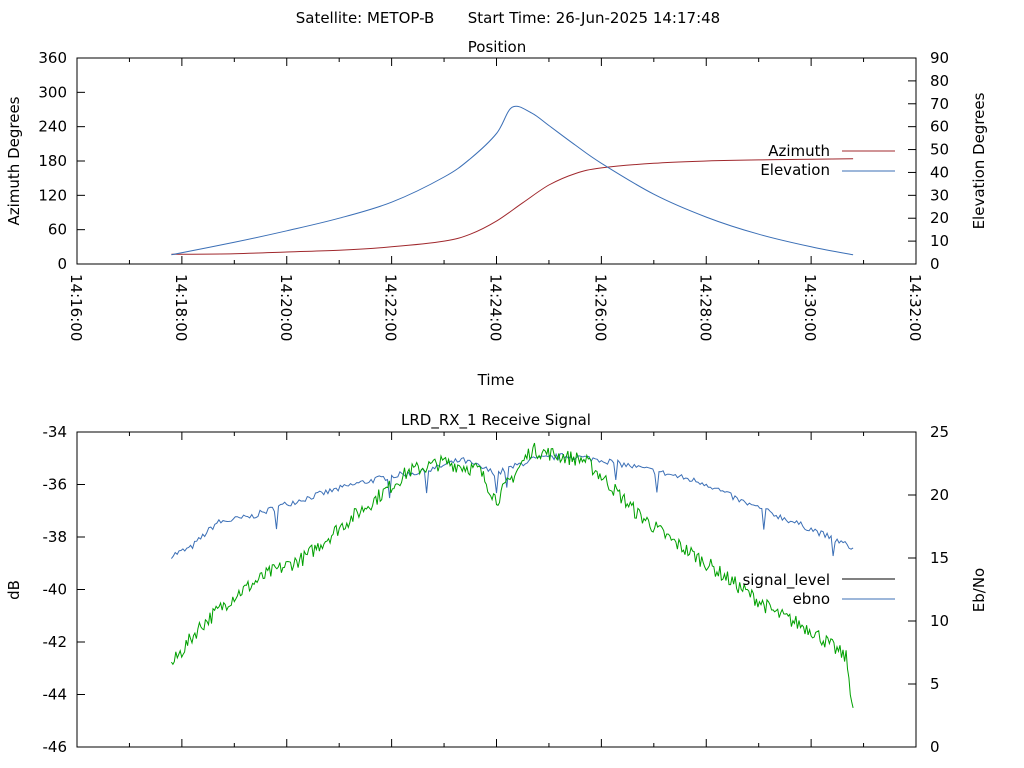 This screenshot has height=768, width=1024. I want to click on satellite-title: Satellite: METOP-B, so click(365, 18).